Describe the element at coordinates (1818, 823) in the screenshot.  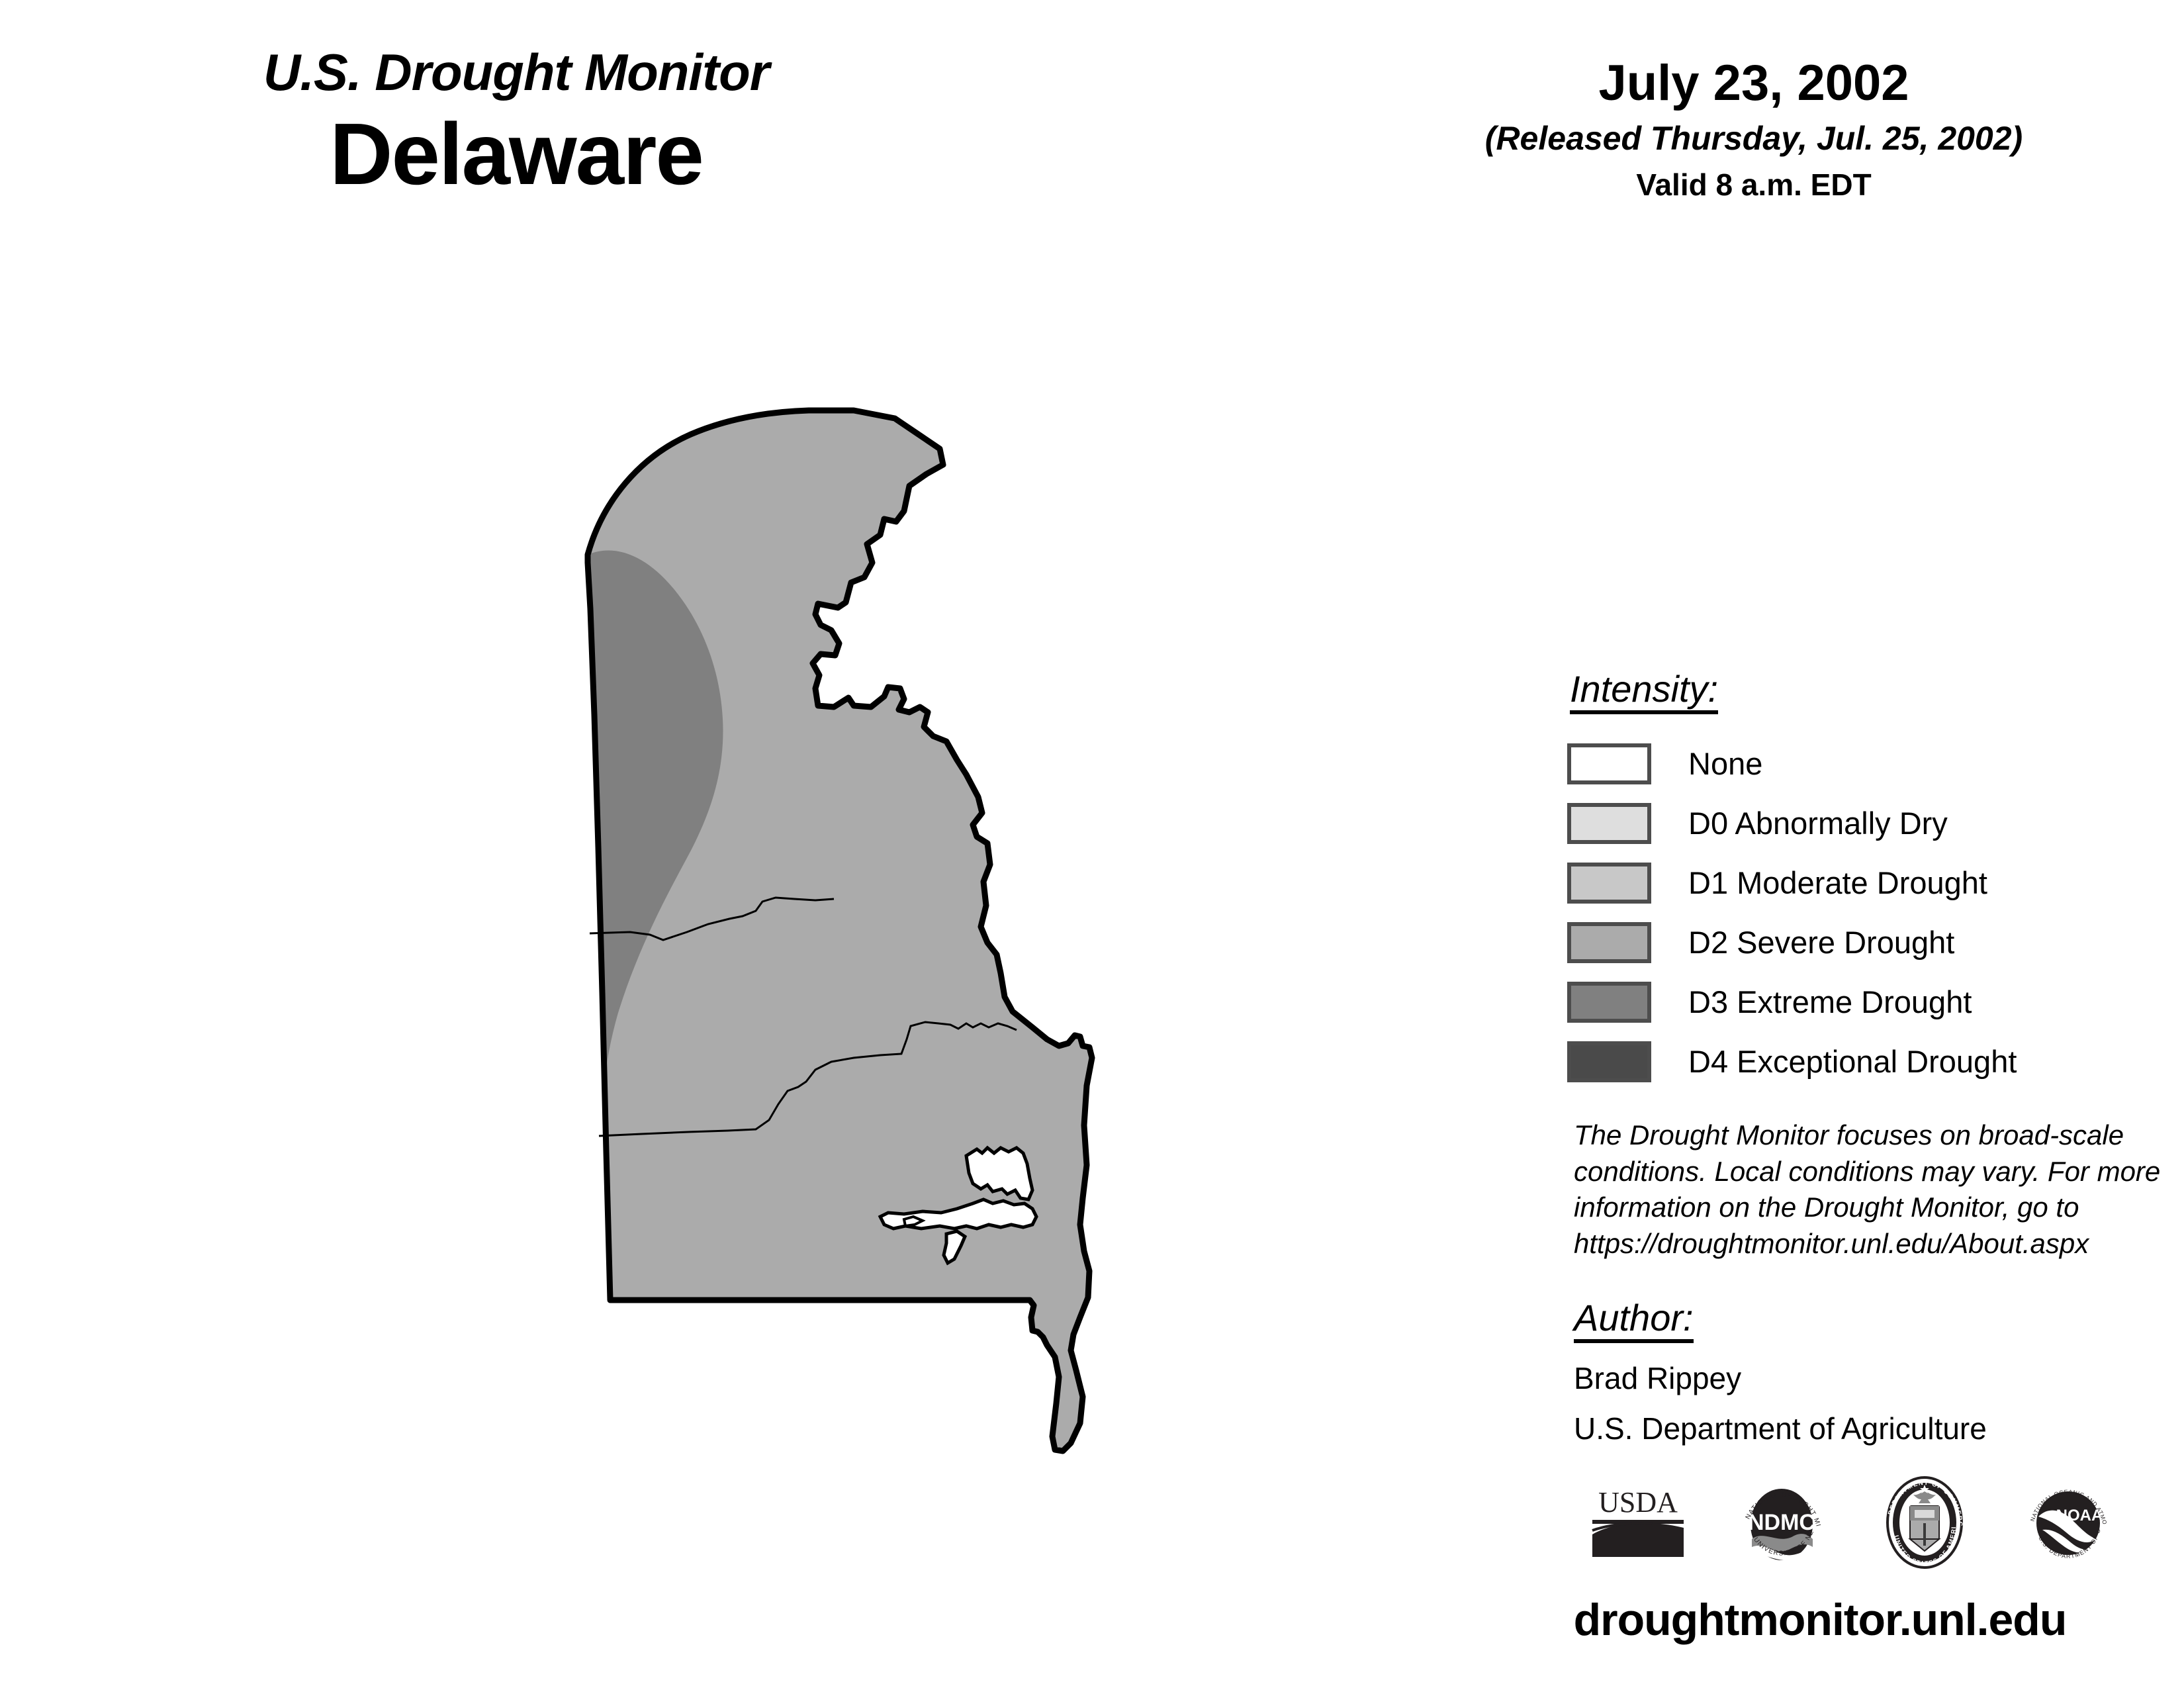
I see `legend-label-d0: D0 Abnormally Dry` at that location.